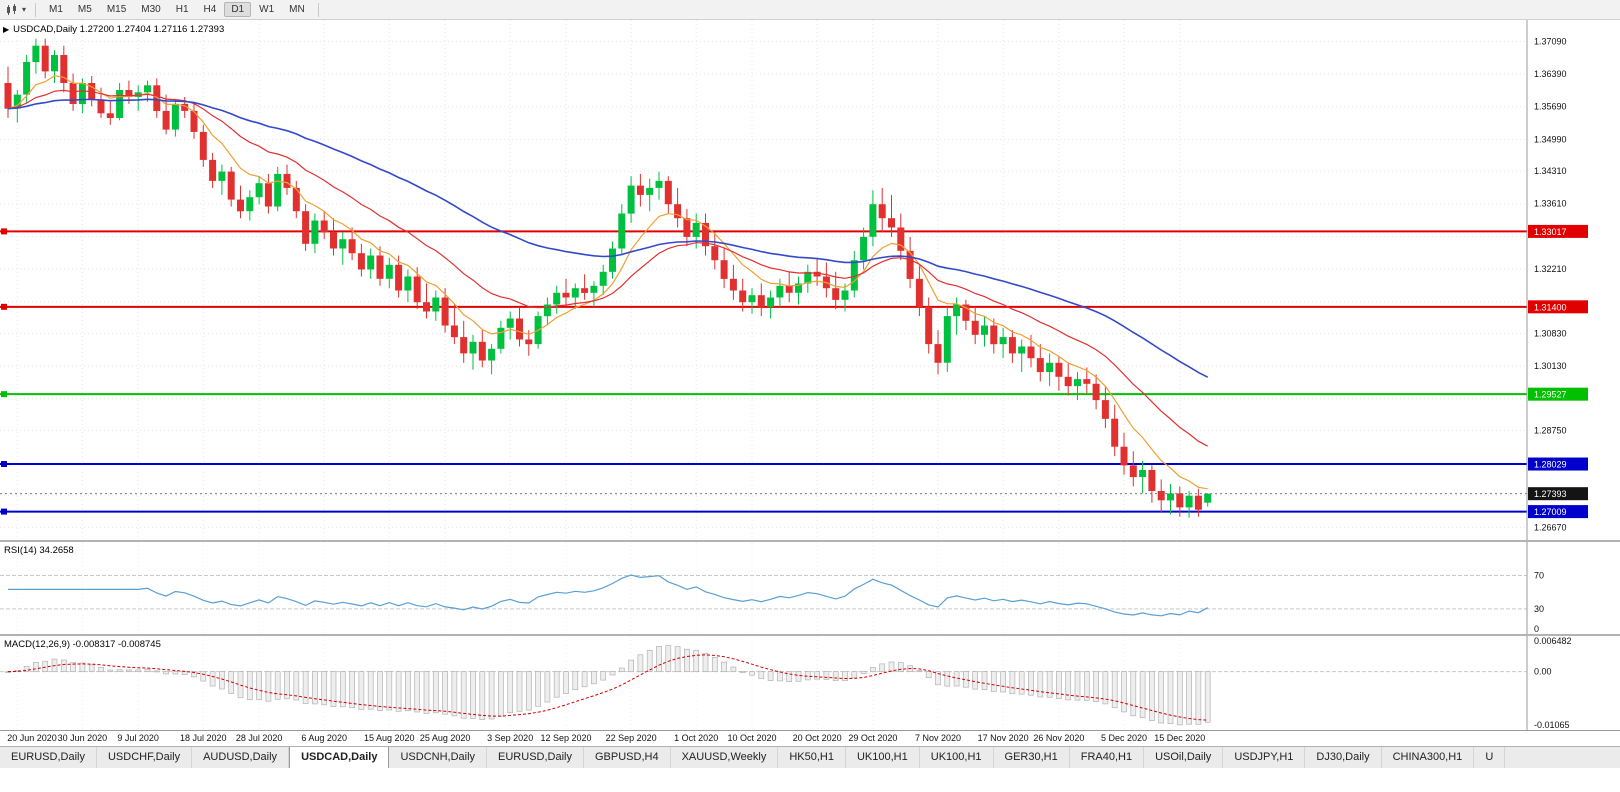 The width and height of the screenshot is (1620, 792). What do you see at coordinates (1184, 757) in the screenshot?
I see `symbol-tab: USOil,Daily` at bounding box center [1184, 757].